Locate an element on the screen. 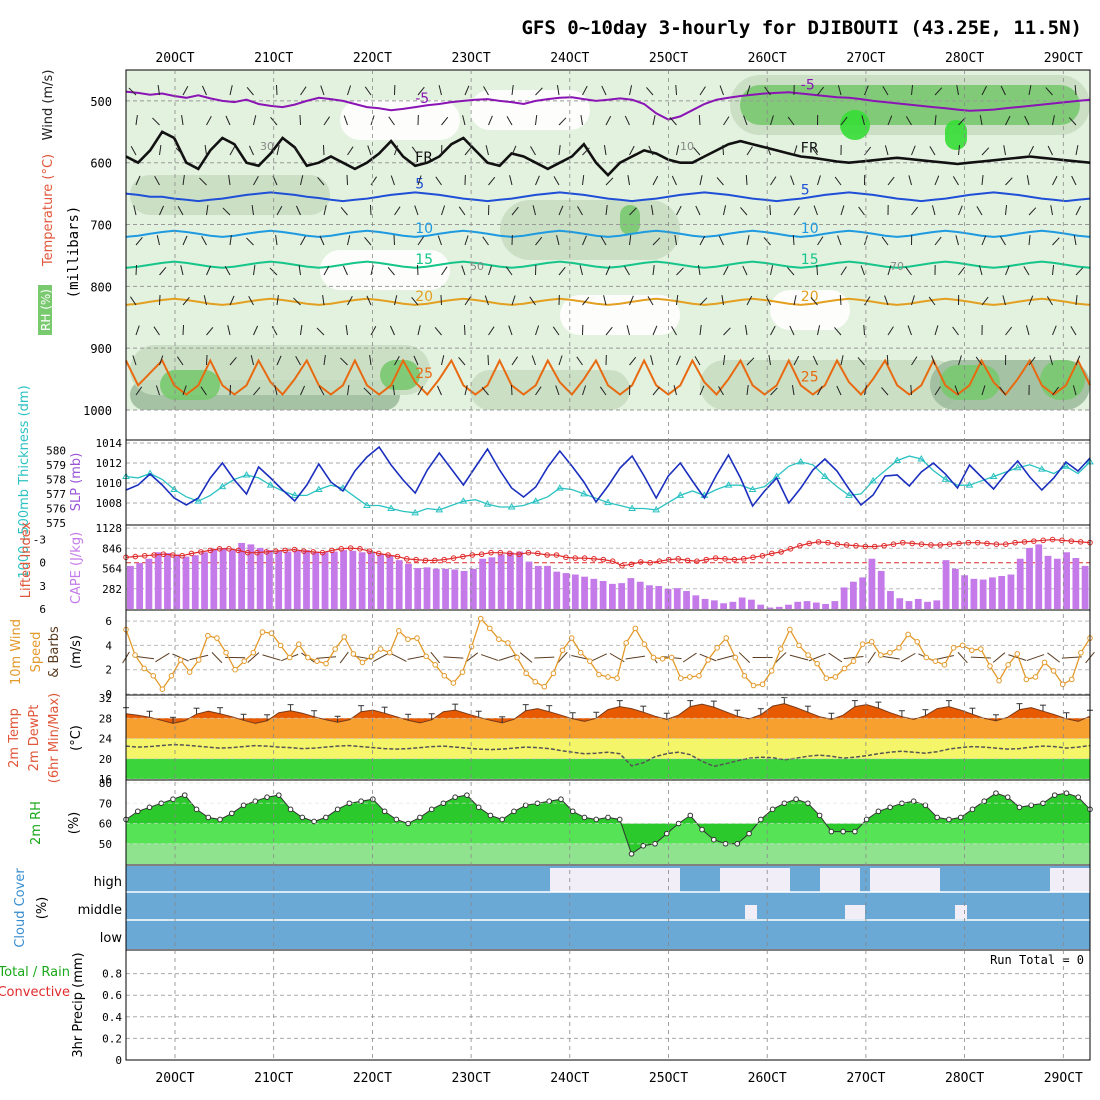 The height and width of the screenshot is (1100, 1100). date-label-top: 20OCT is located at coordinates (174, 58).